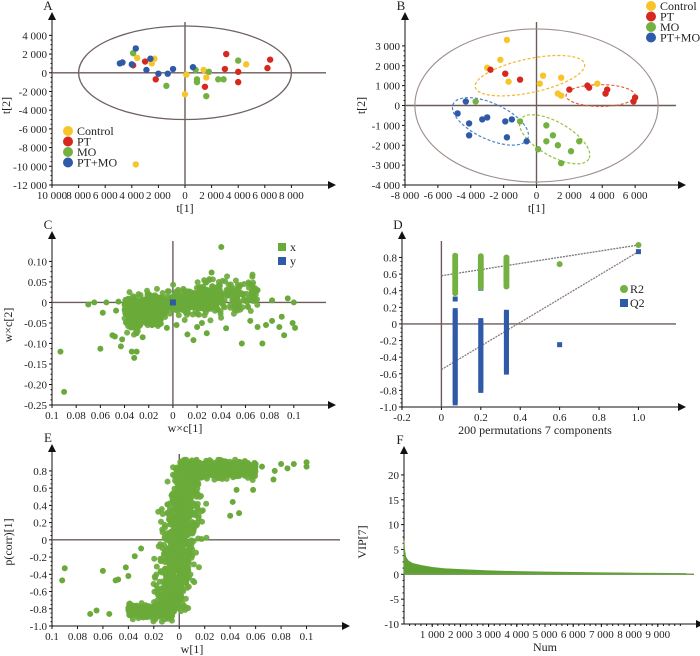  I want to click on x-axis-label: w×c[1], so click(185, 428).